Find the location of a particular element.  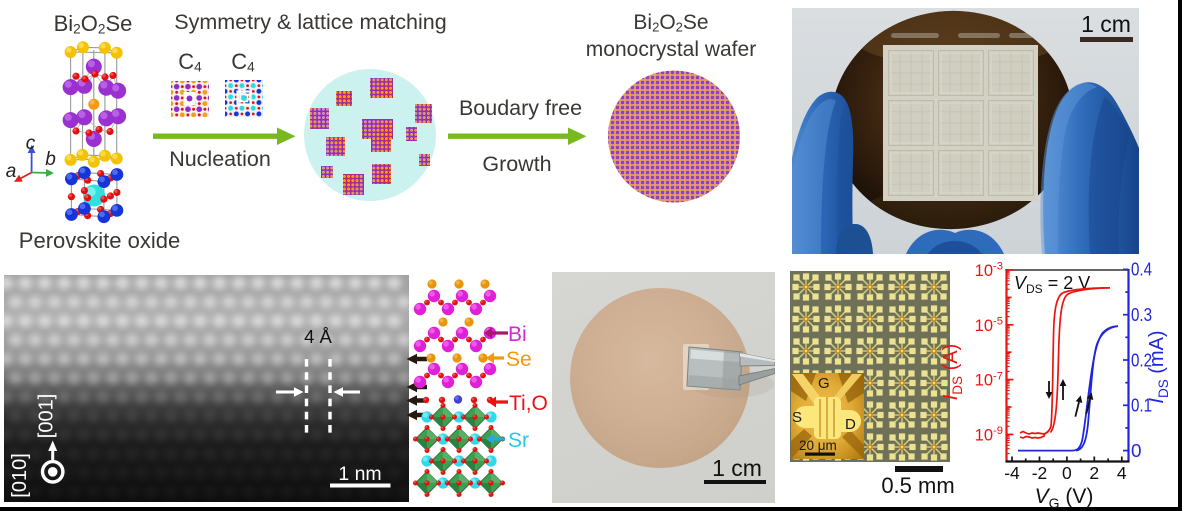

svg-text: 10⁻⁹ is located at coordinates (989, 434).